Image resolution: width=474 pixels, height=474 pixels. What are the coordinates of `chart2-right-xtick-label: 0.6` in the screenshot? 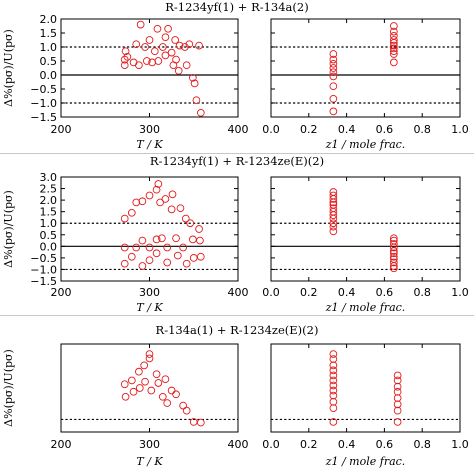 It's located at (385, 292).